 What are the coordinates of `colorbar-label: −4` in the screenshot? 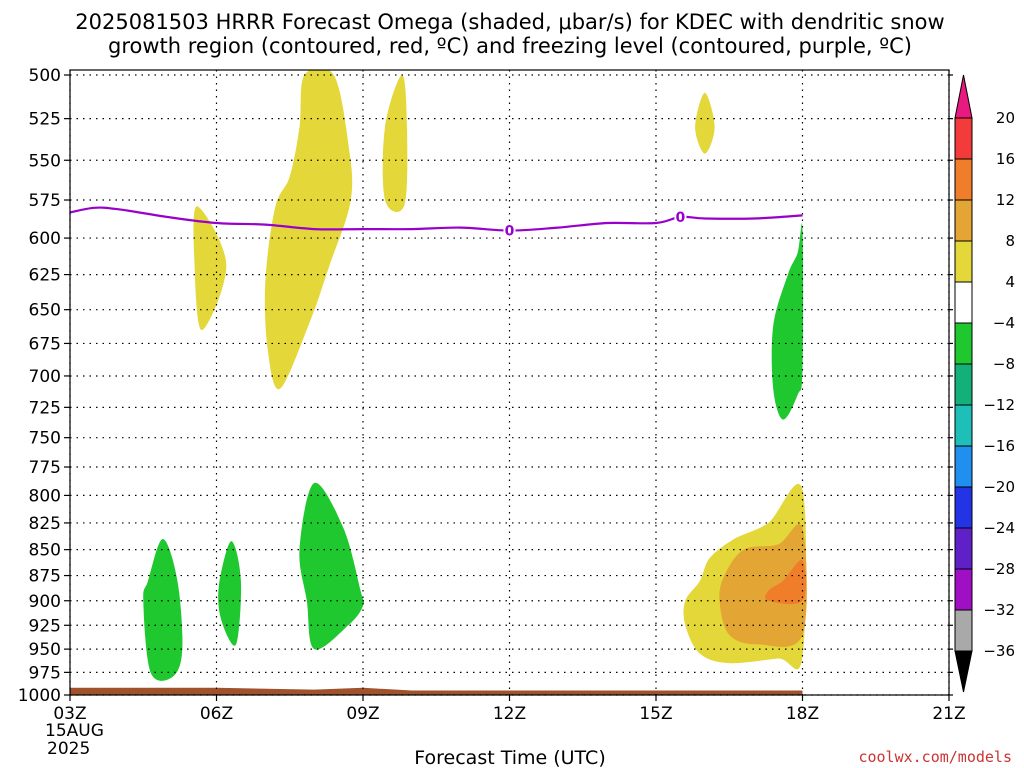 It's located at (1004, 323).